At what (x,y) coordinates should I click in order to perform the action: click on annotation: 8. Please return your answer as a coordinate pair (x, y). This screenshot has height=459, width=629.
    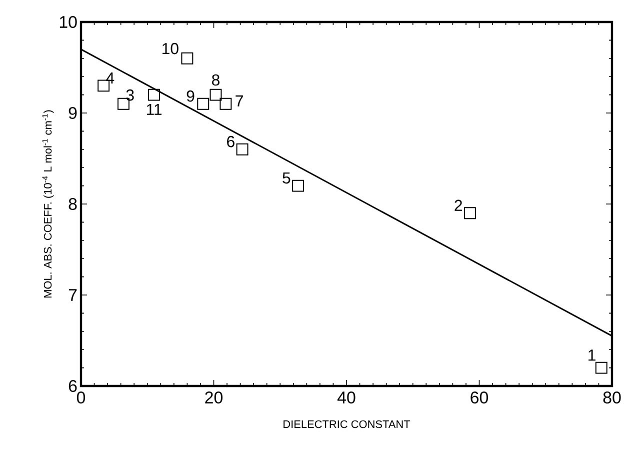
    Looking at the image, I should click on (216, 80).